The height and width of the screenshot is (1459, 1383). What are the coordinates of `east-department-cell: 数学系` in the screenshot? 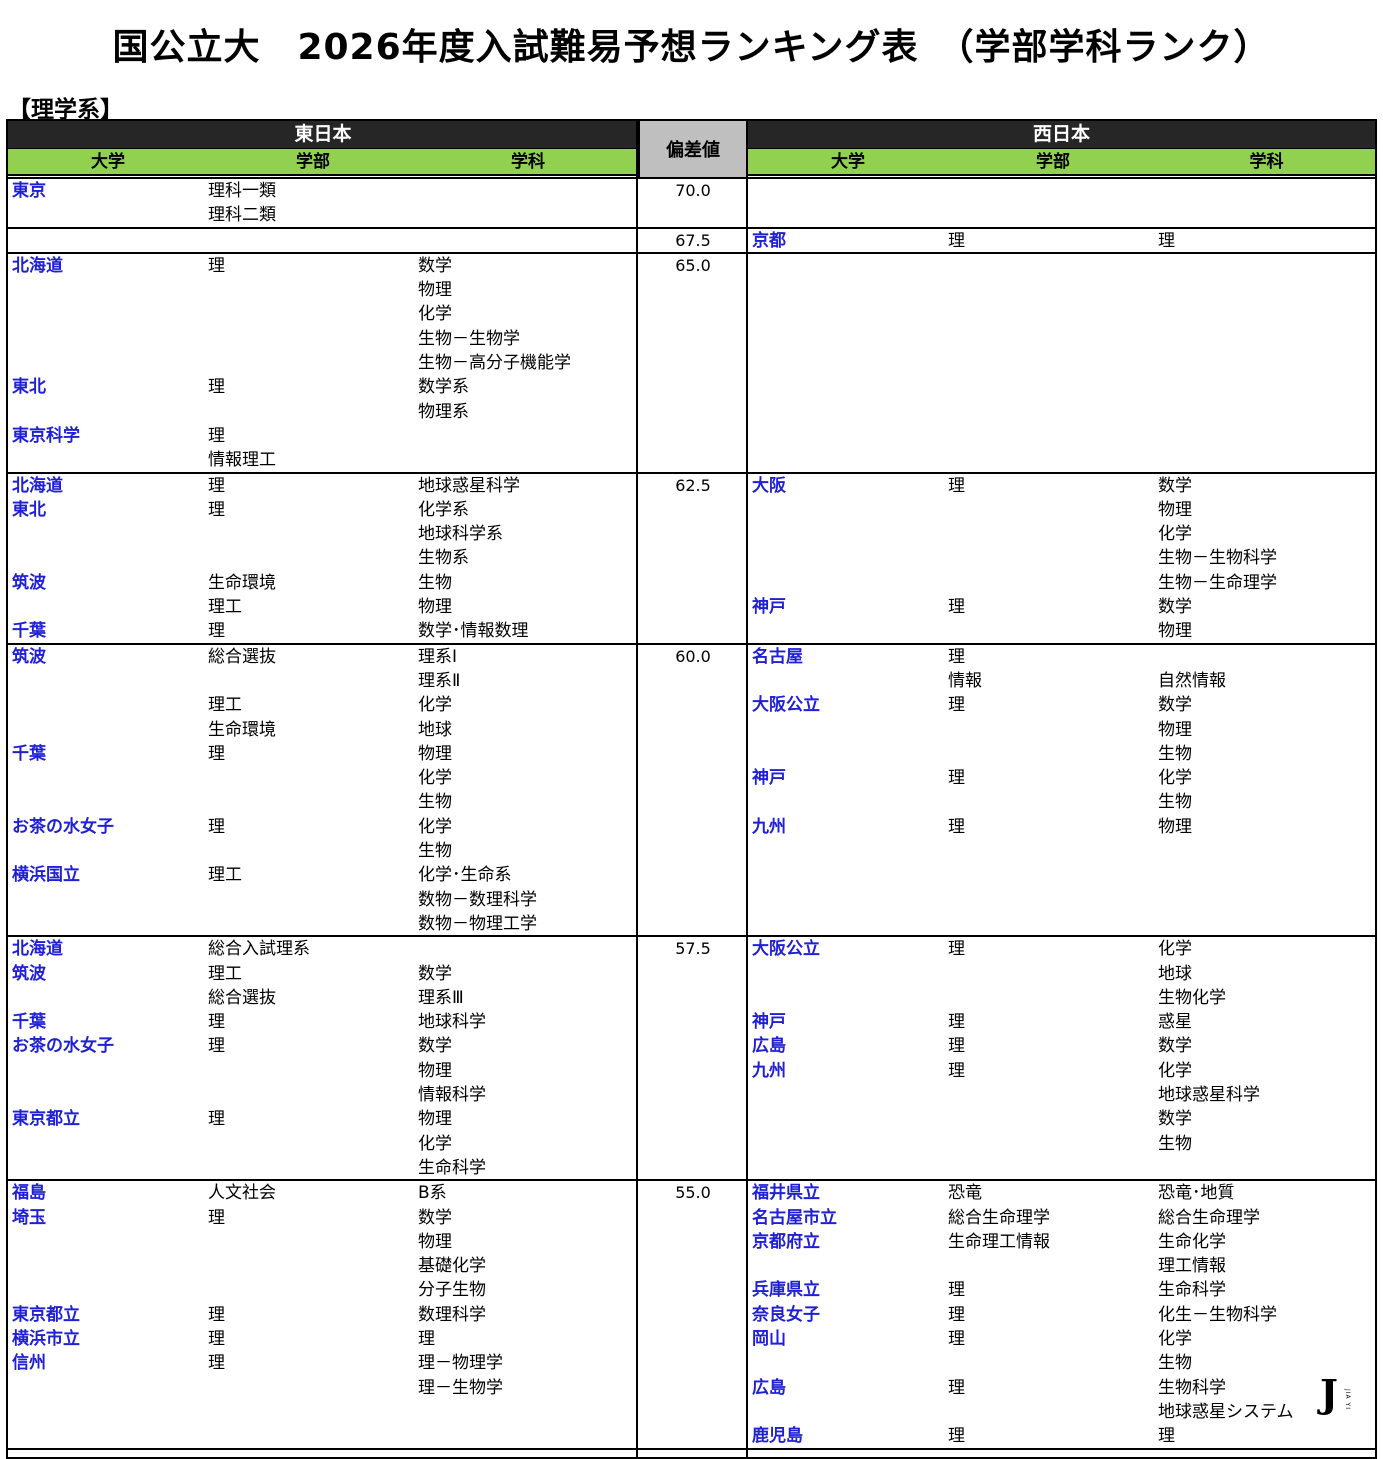 It's located at (443, 387).